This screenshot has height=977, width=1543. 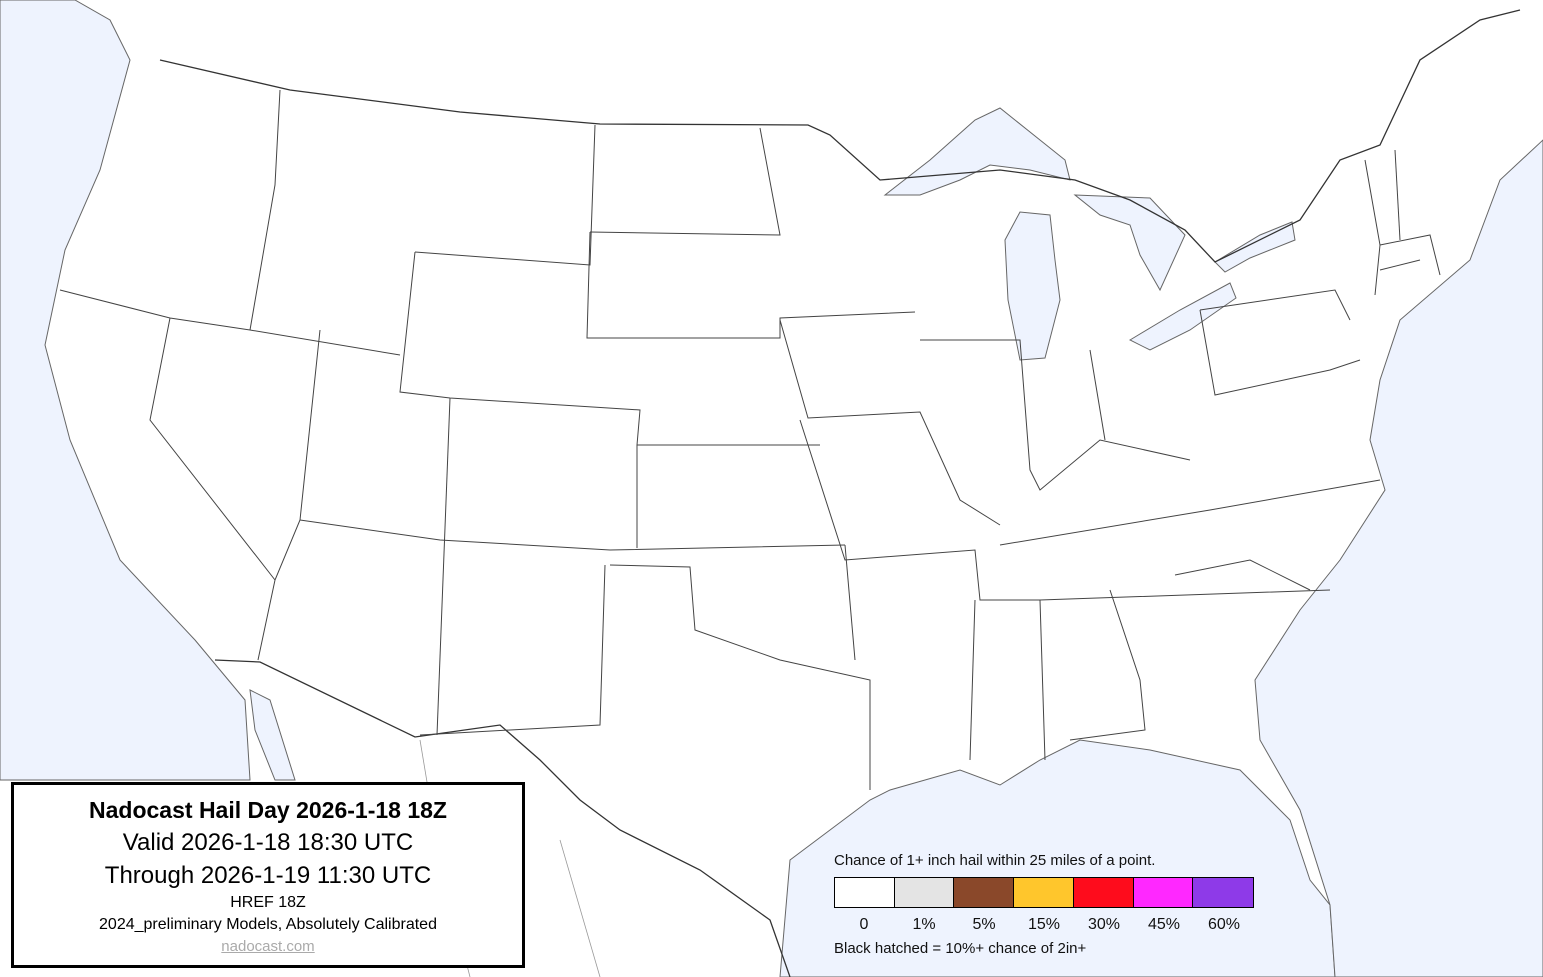 I want to click on through-time: Through 2026-1-19 11:30 UTC, so click(x=268, y=875).